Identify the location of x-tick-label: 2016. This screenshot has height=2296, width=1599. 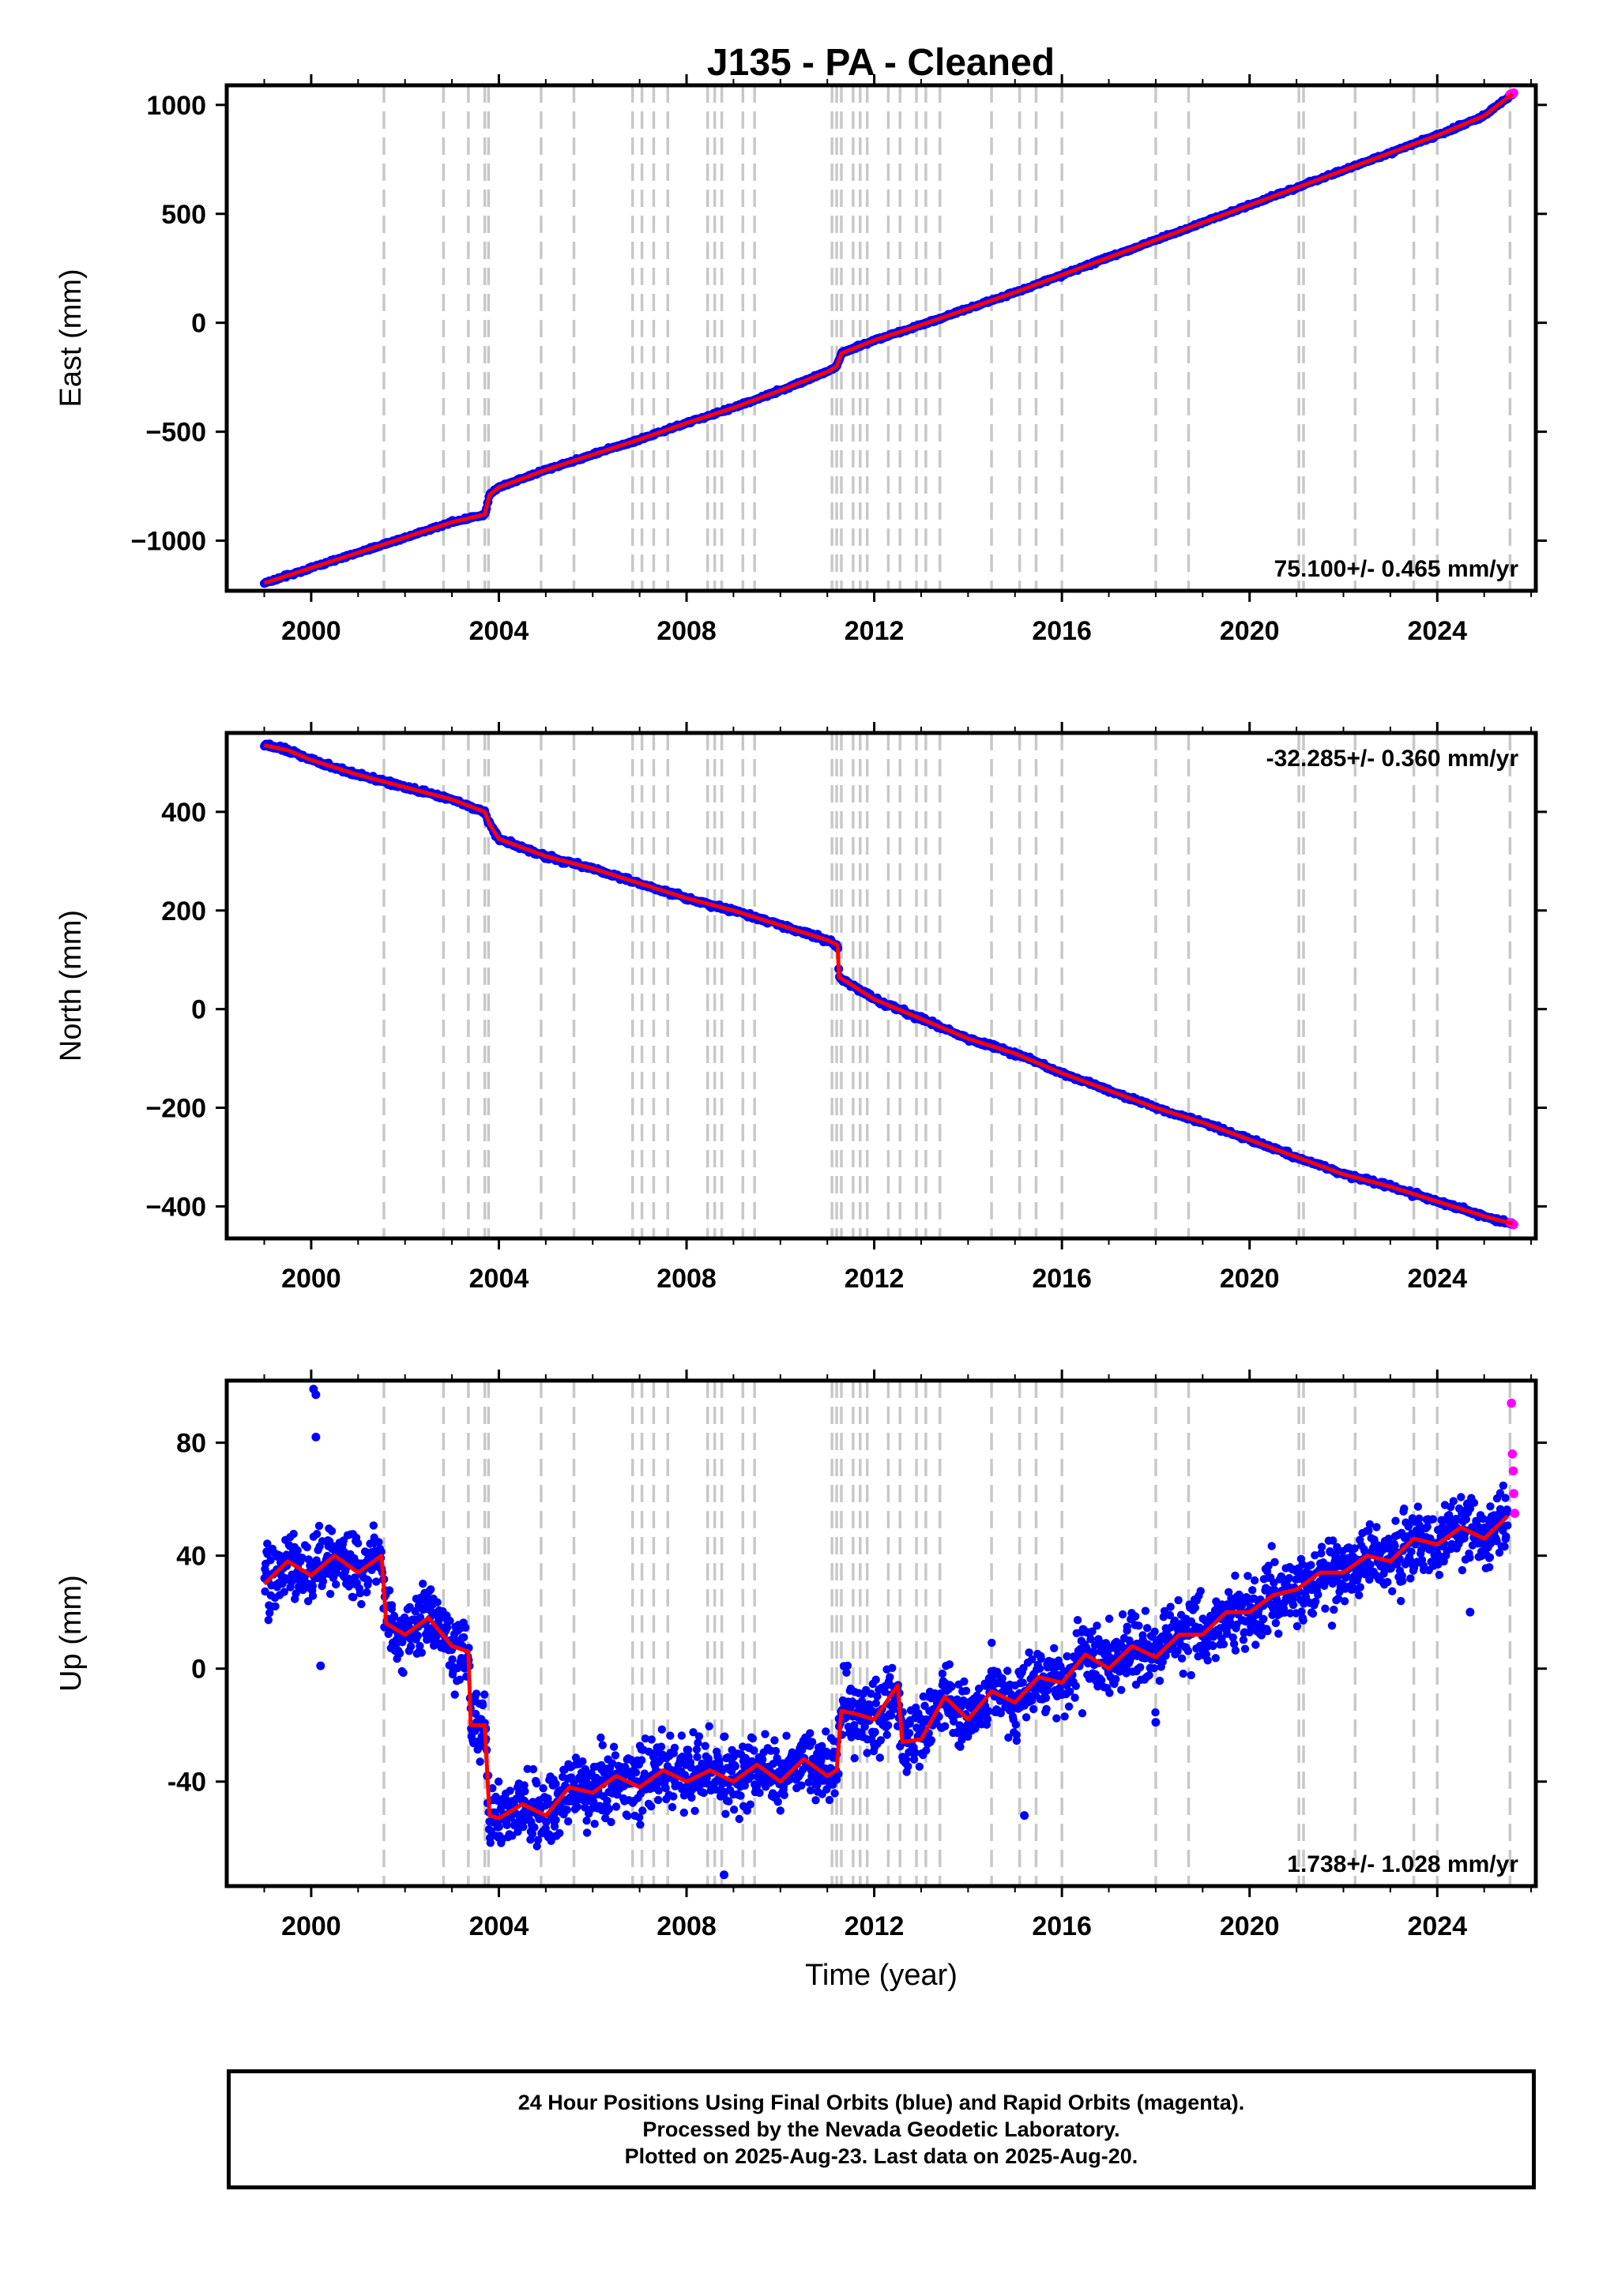
(1062, 1279).